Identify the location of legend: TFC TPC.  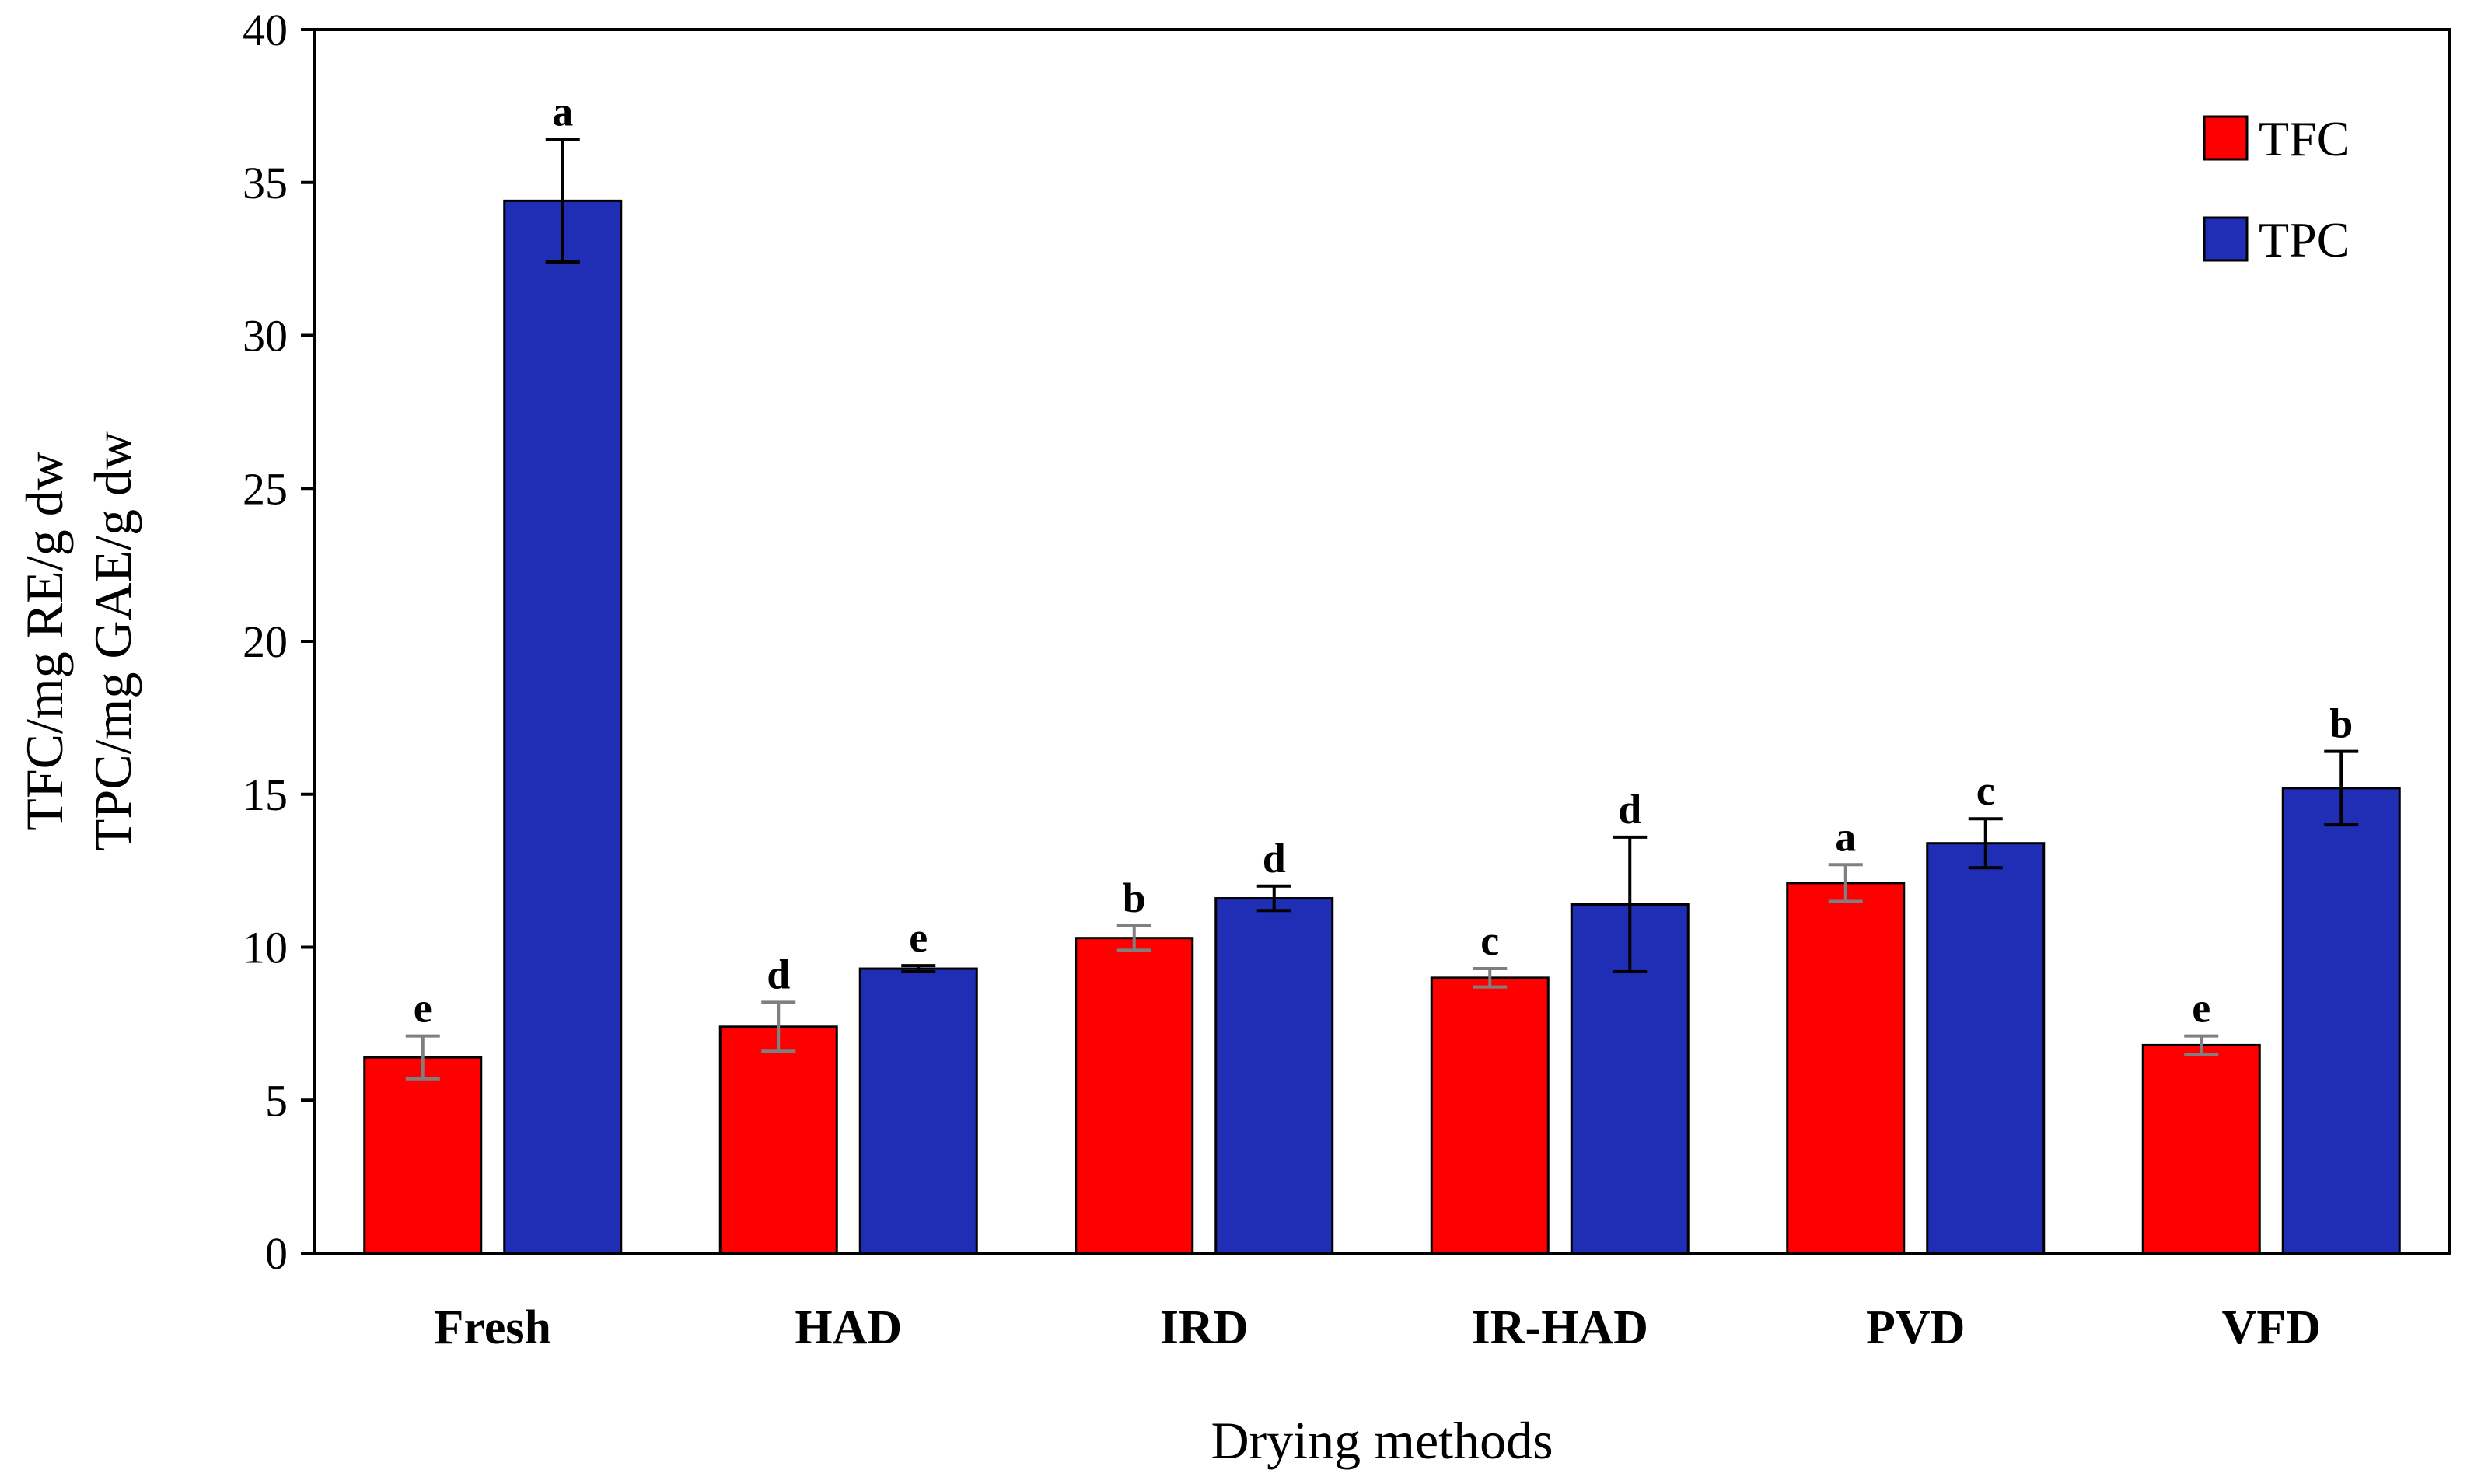
(2276, 189).